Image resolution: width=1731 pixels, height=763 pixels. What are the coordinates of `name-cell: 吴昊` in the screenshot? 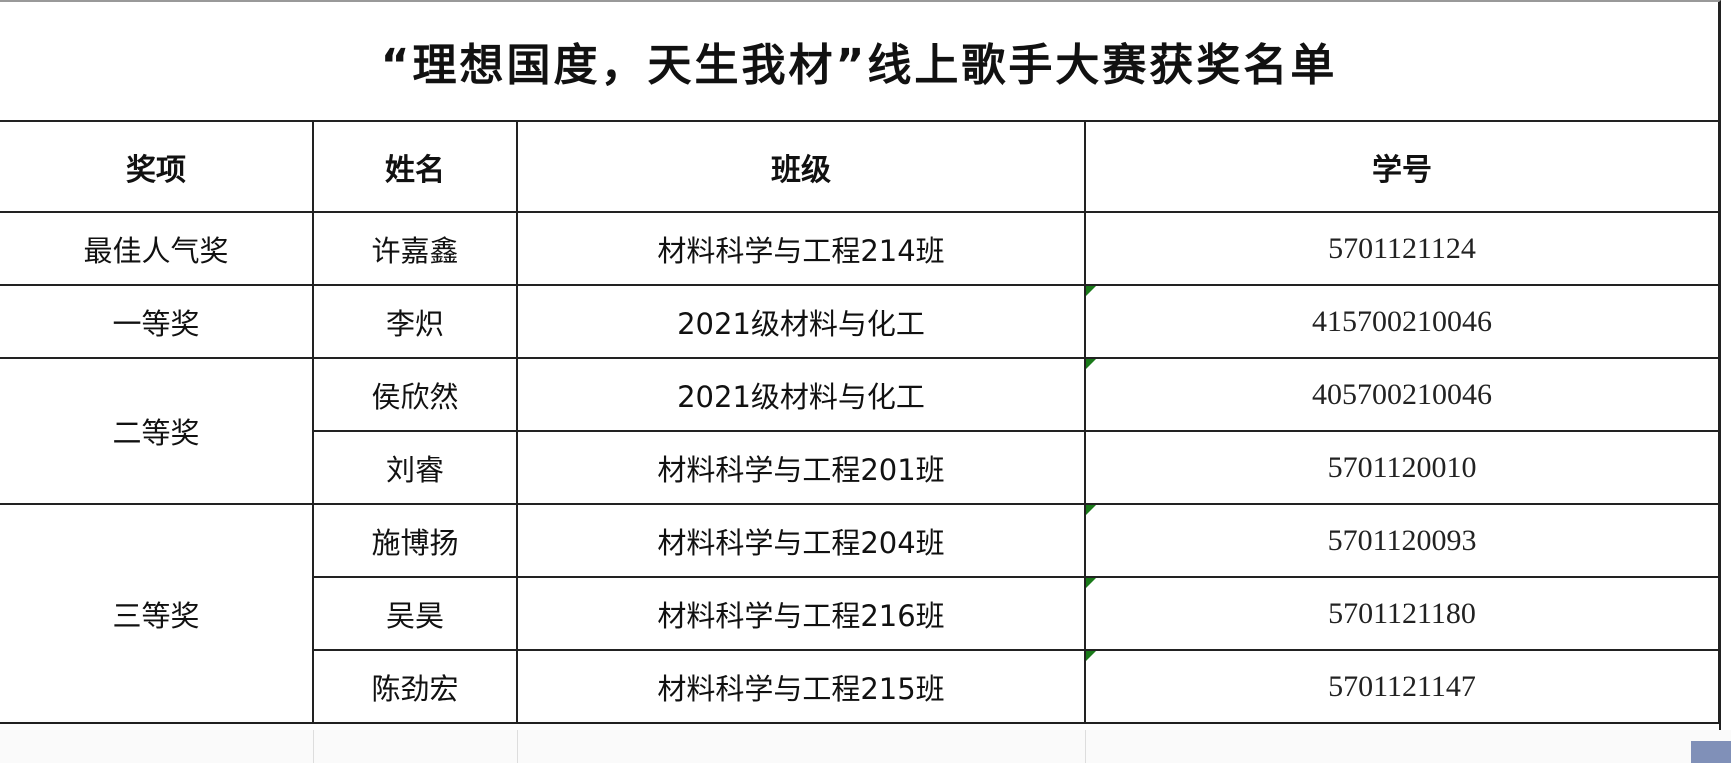 It's located at (415, 613).